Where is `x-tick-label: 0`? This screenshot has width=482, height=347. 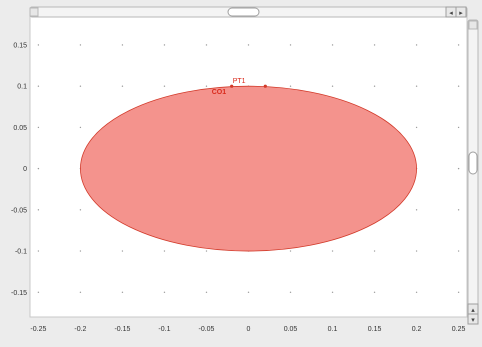
x-tick-label: 0 is located at coordinates (249, 329).